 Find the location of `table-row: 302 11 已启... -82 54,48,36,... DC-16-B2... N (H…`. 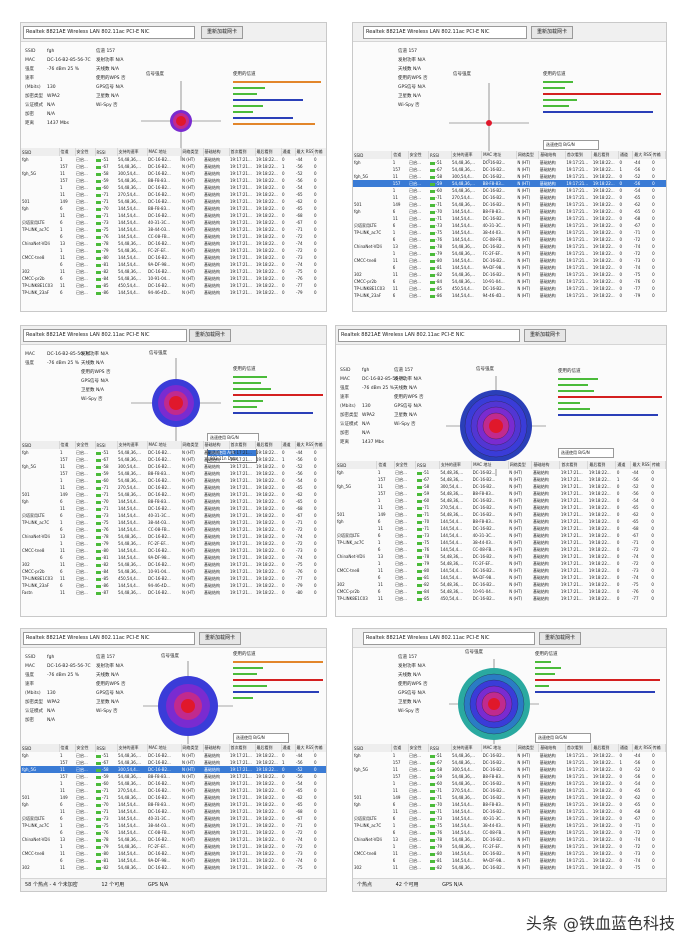

table-row: 302 11 已启... -82 54,48,36,... DC-16-B2... N (H… is located at coordinates (509, 867).